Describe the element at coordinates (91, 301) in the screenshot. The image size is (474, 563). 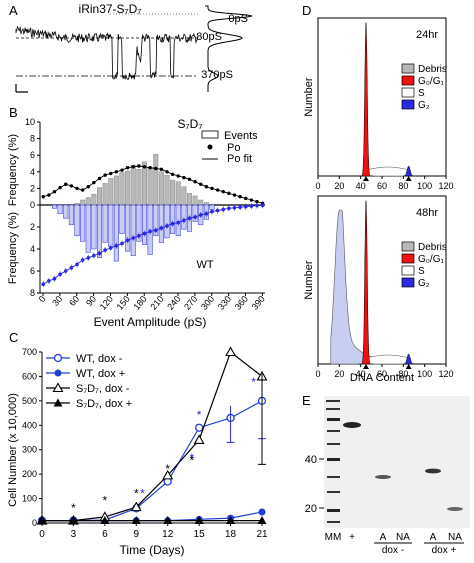
I see `b-xtick-label: 90` at that location.